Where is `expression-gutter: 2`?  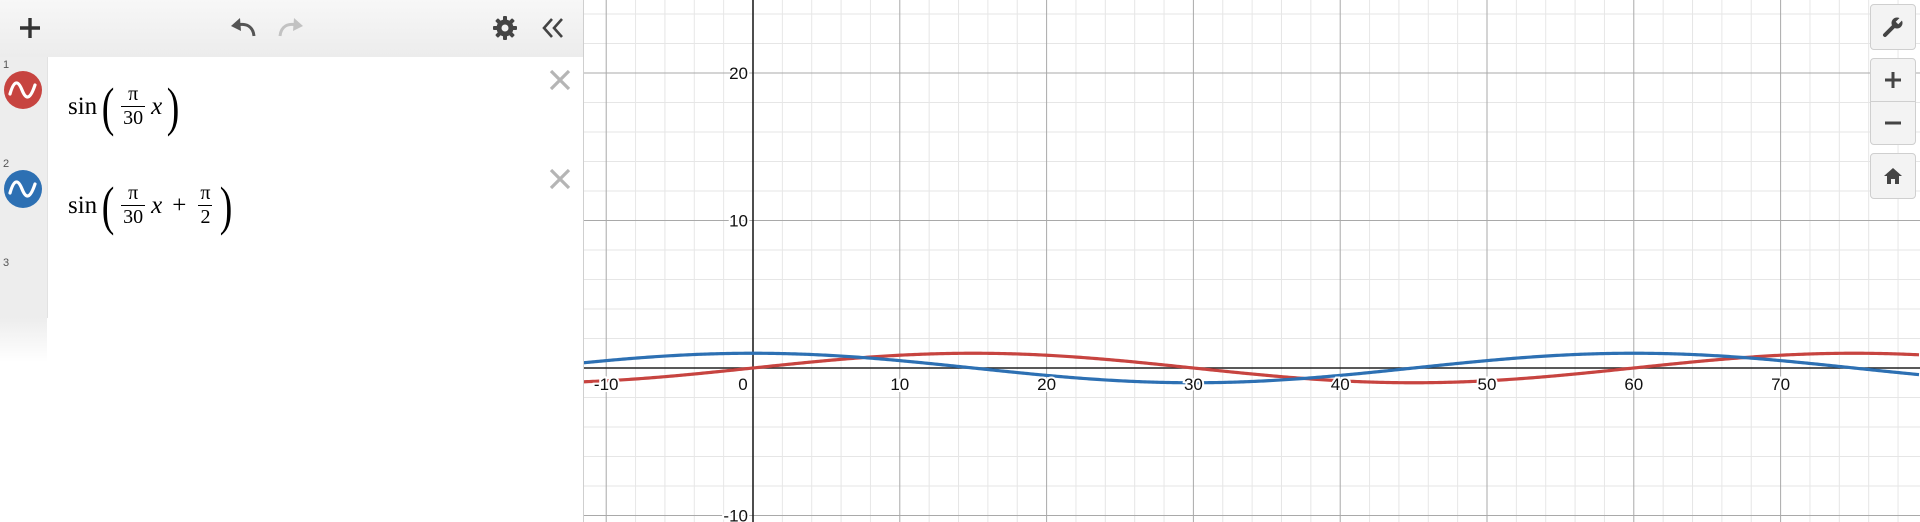
expression-gutter: 2 is located at coordinates (24, 205).